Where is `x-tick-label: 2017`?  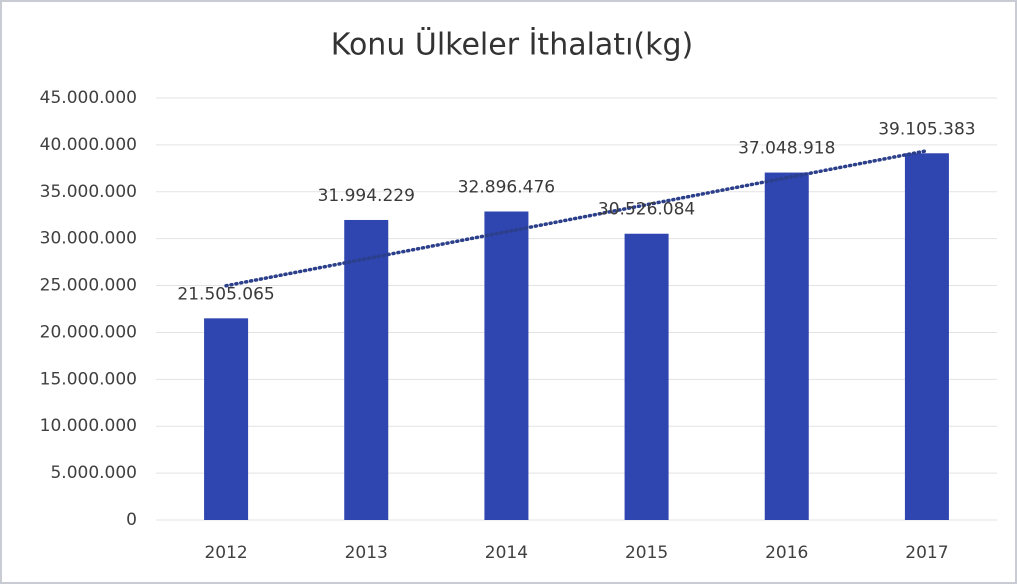
x-tick-label: 2017 is located at coordinates (926, 553).